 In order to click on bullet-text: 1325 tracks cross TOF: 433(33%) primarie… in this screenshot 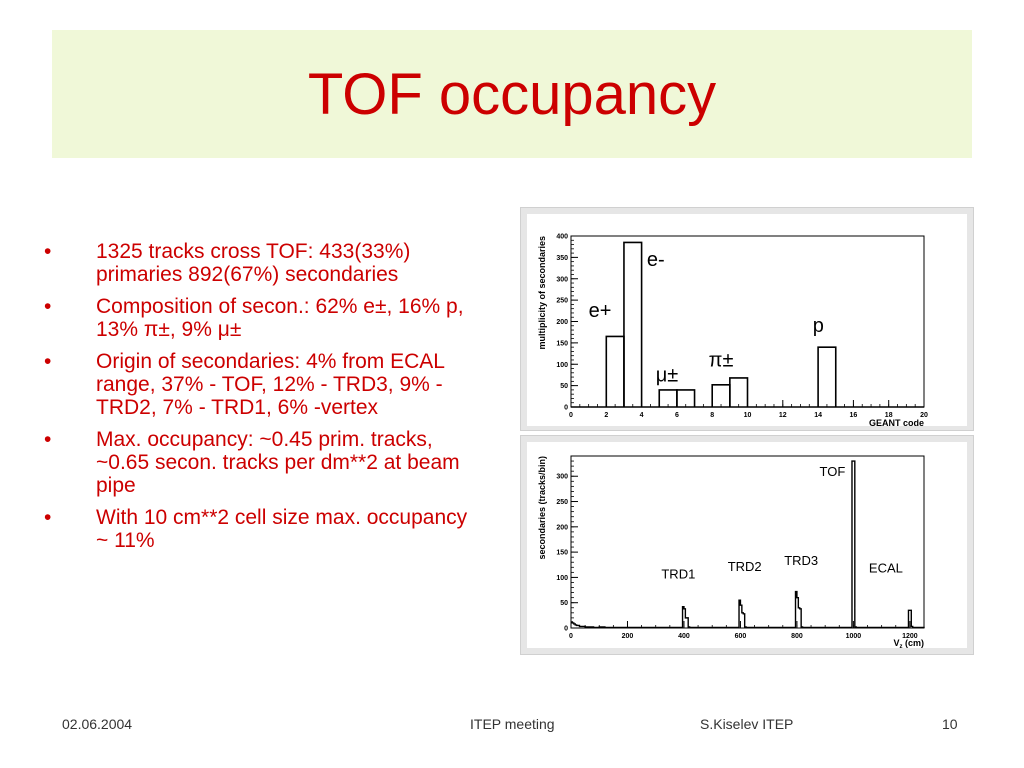, I will do `click(253, 263)`.